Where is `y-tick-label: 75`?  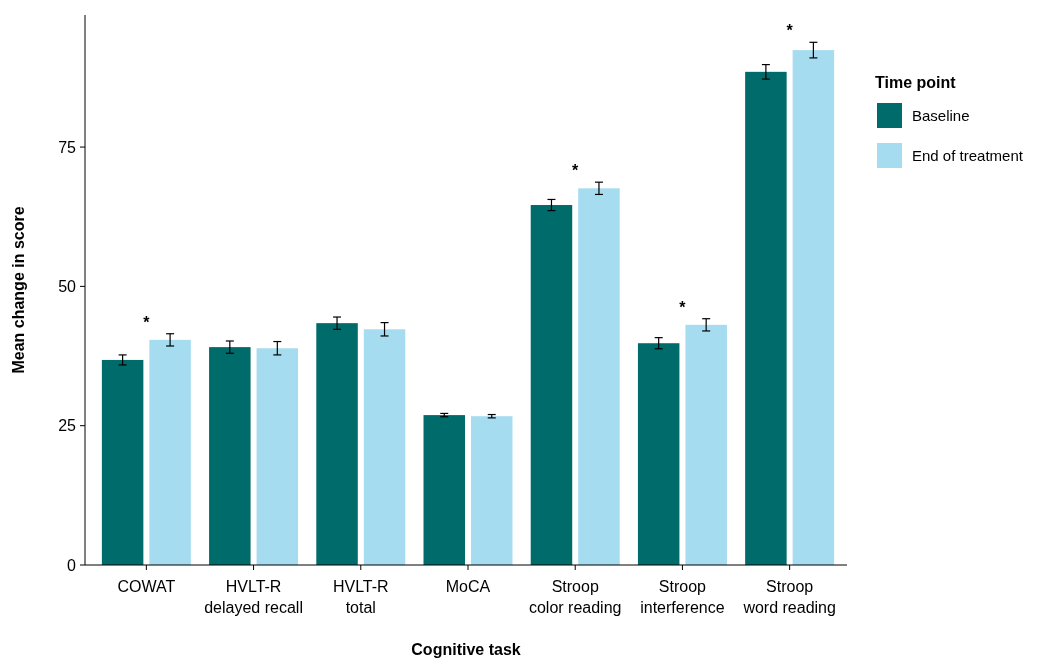 y-tick-label: 75 is located at coordinates (67, 147).